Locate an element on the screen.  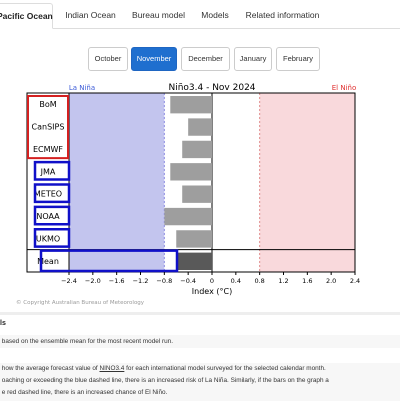
section-label: ls is located at coordinates (3, 323).